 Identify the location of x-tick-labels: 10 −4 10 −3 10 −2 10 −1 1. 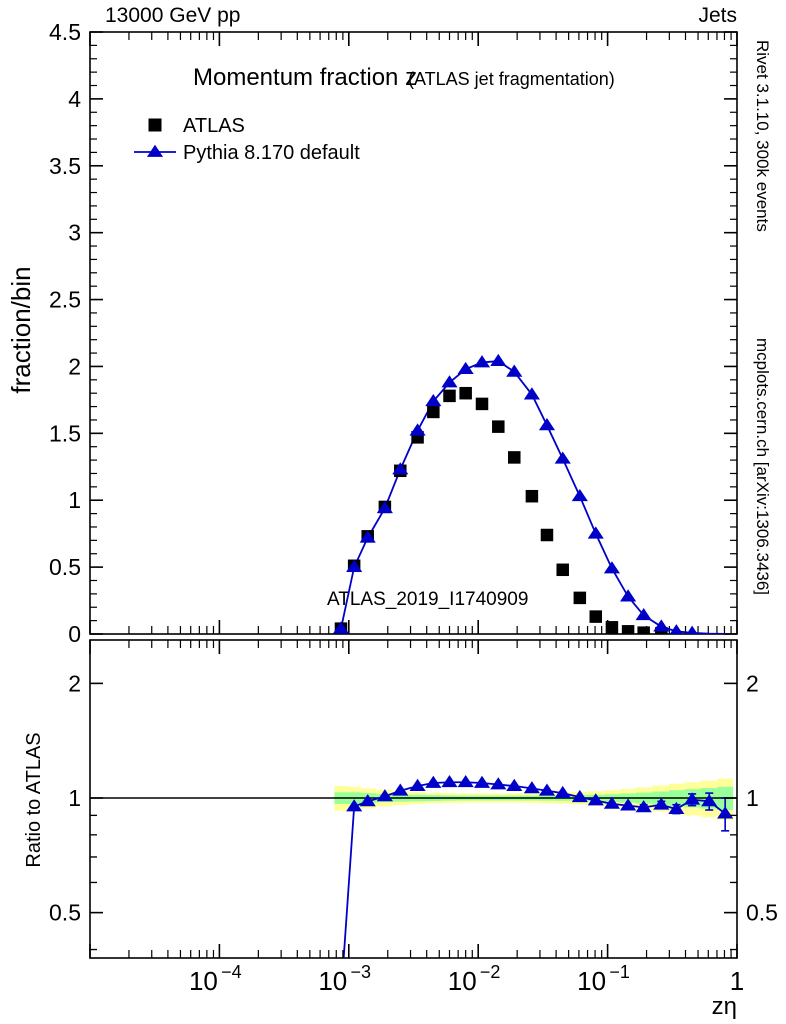
(466, 979).